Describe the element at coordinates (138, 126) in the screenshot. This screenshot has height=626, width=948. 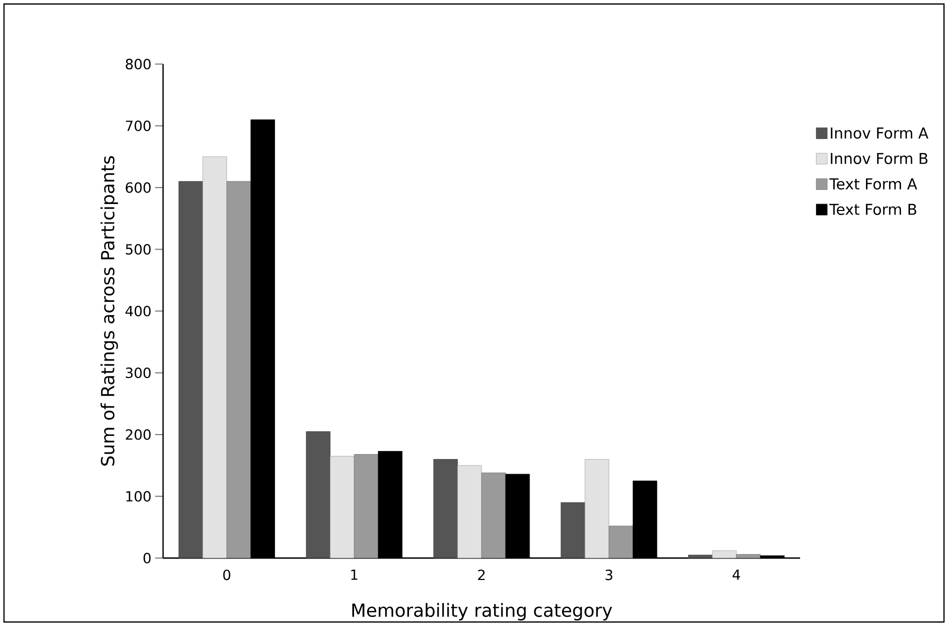
I see `y-tick-label: 700` at that location.